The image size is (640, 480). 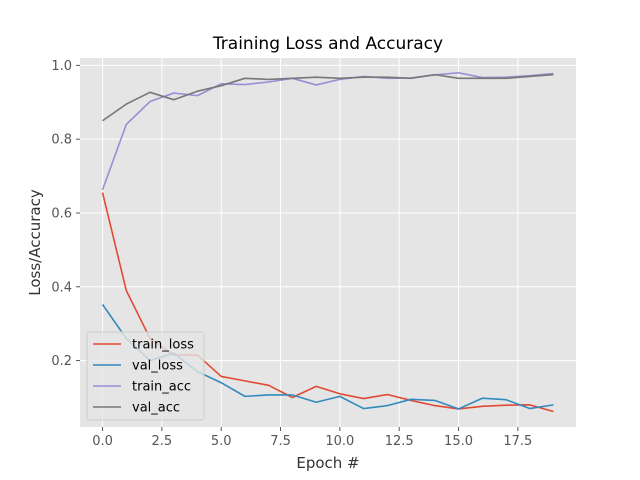 What do you see at coordinates (399, 441) in the screenshot?
I see `x-tick-label: 12.5` at bounding box center [399, 441].